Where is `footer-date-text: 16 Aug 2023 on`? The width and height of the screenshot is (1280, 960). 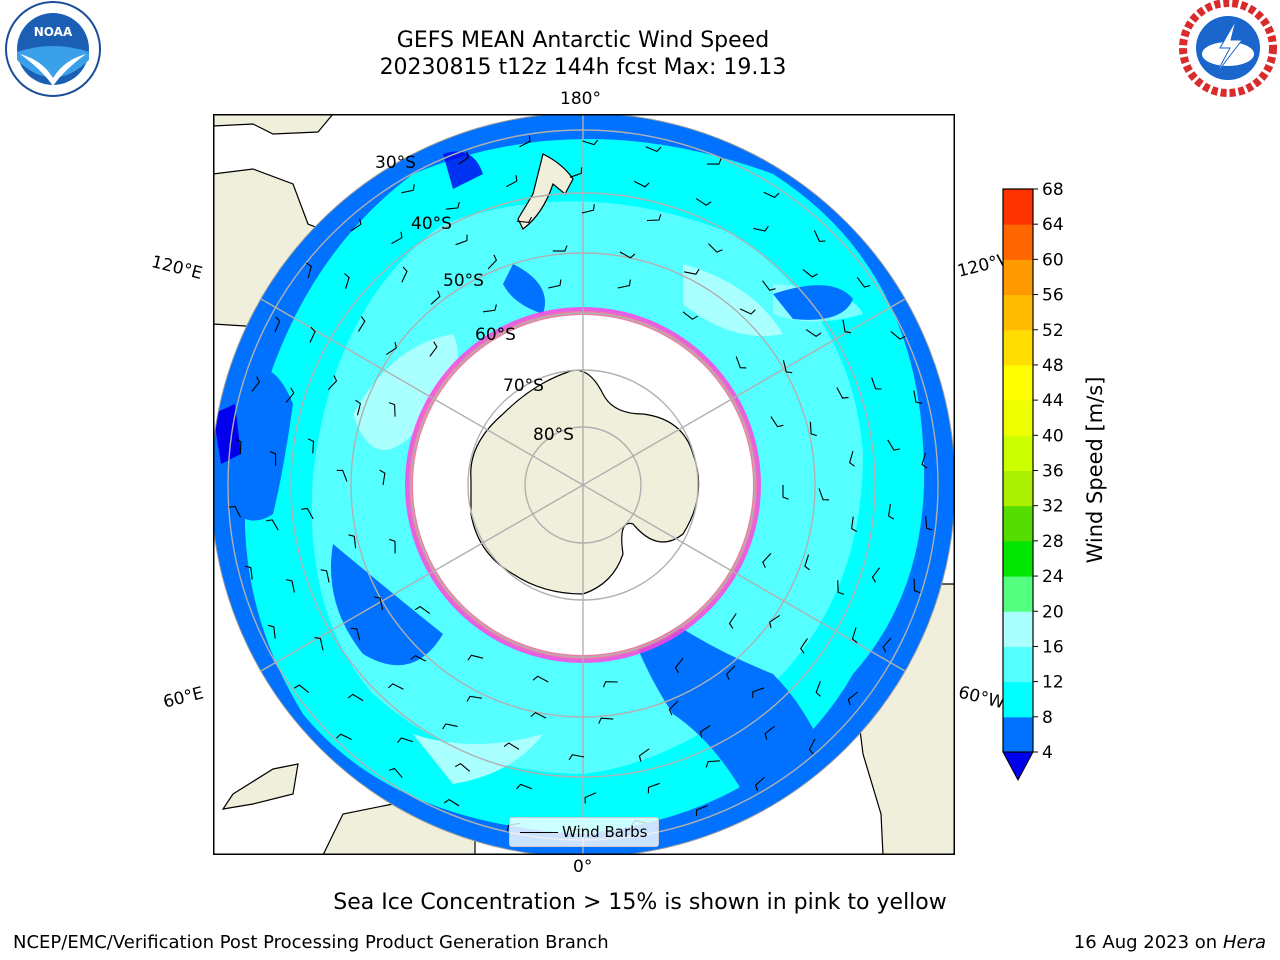
footer-date-text: 16 Aug 2023 on is located at coordinates (1145, 942).